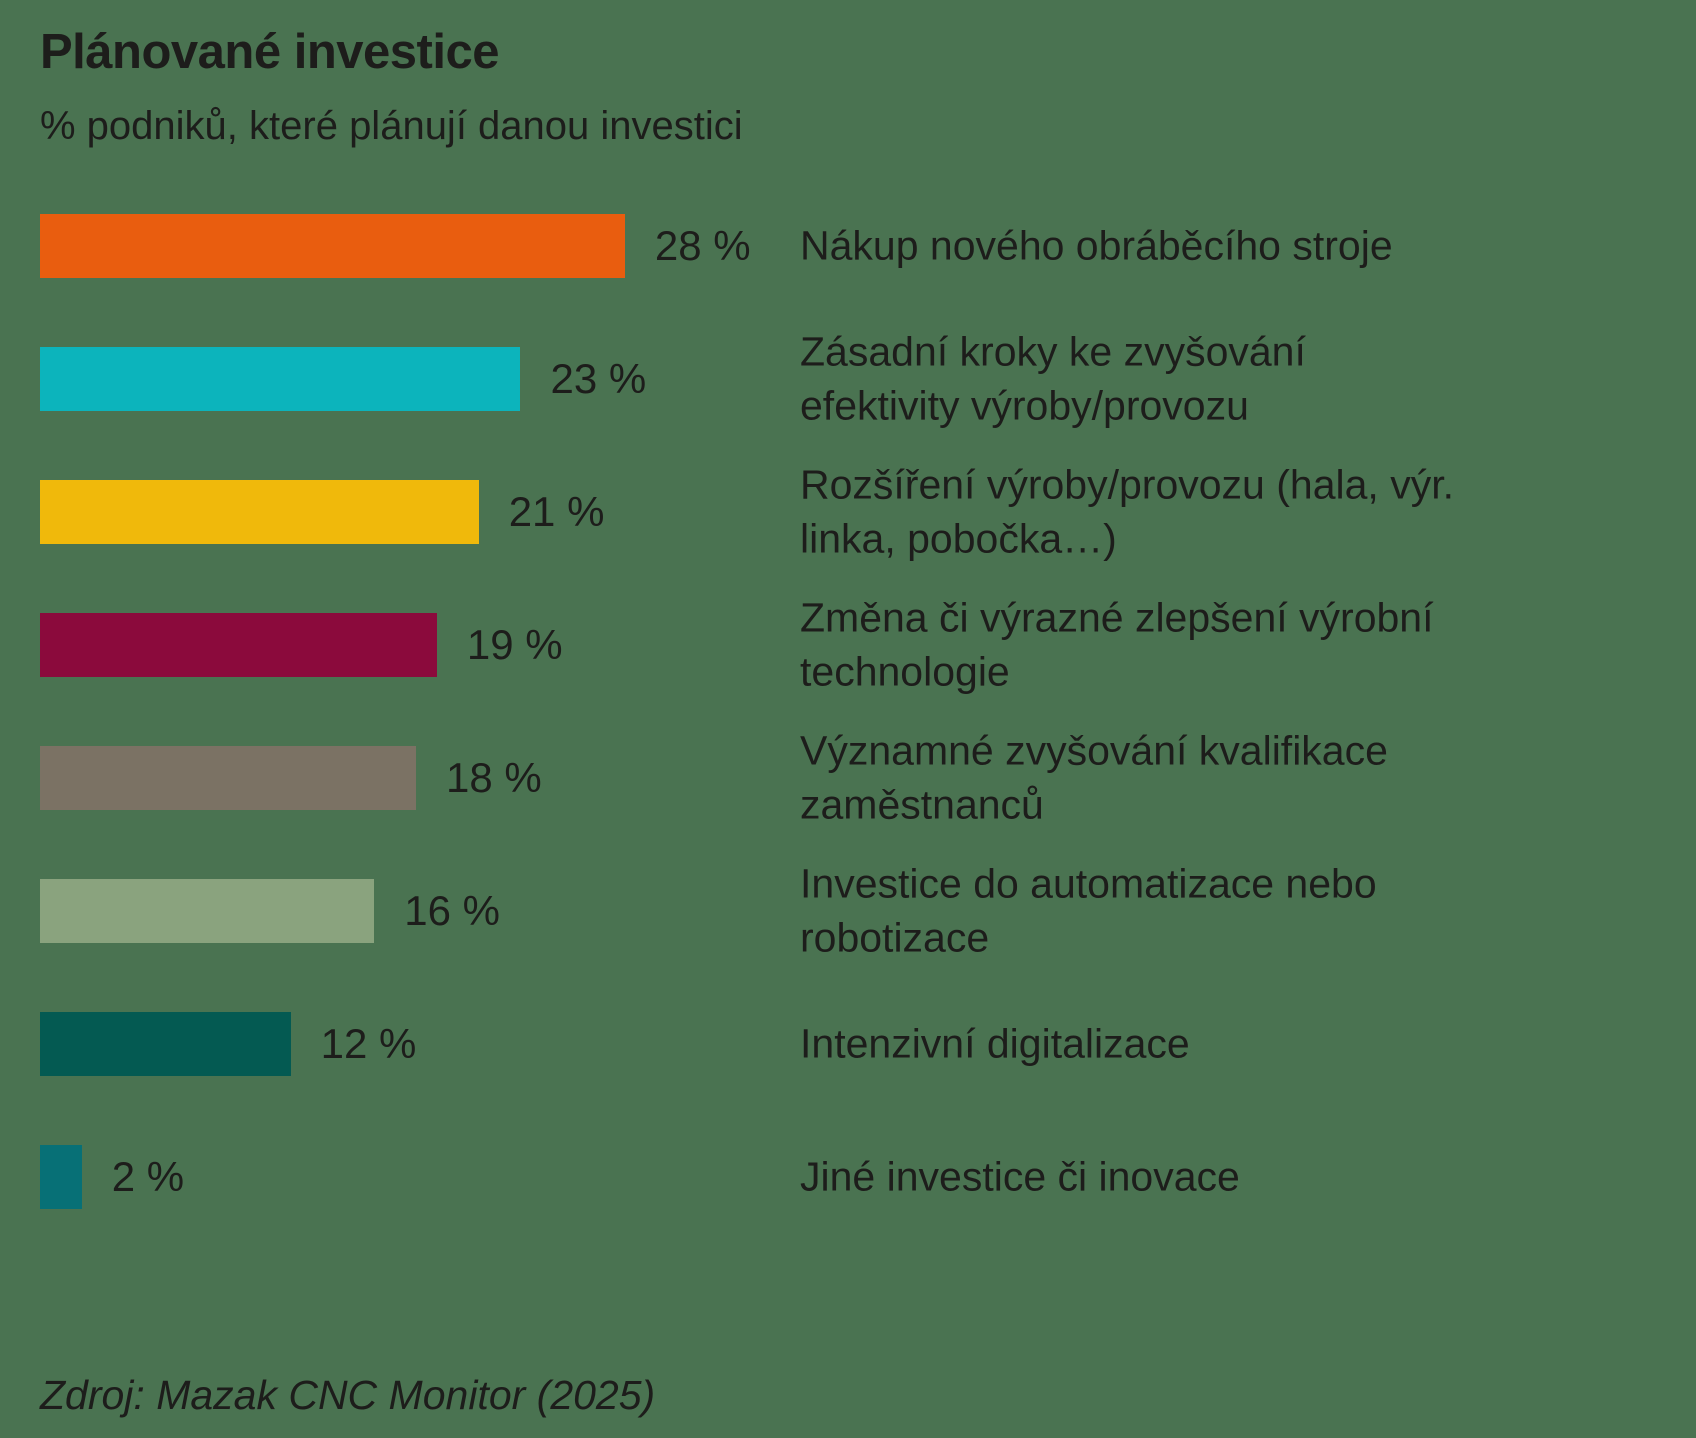  Describe the element at coordinates (1096, 245) in the screenshot. I see `bar-category-label: Nákup nového obráběcího stroje` at that location.